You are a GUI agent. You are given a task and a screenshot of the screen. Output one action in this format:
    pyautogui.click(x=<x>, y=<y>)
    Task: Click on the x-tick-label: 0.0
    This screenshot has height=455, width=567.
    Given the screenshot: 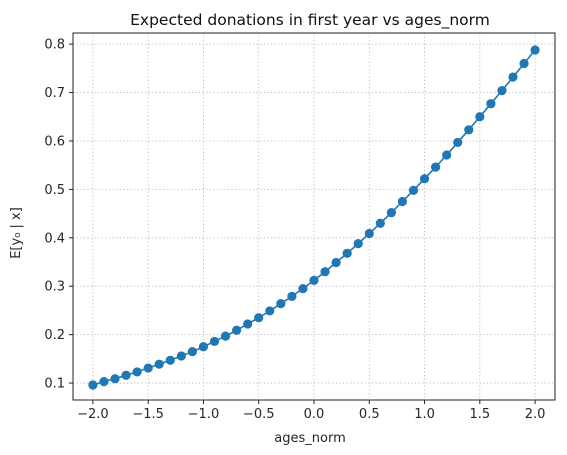 What is the action you would take?
    pyautogui.click(x=314, y=414)
    